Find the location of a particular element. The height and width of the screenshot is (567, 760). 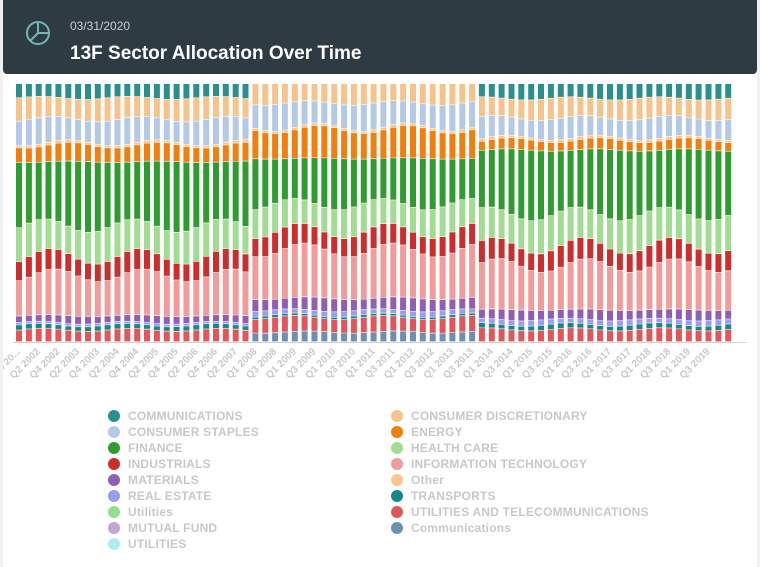

legend-item: MATERIALS is located at coordinates (153, 480).